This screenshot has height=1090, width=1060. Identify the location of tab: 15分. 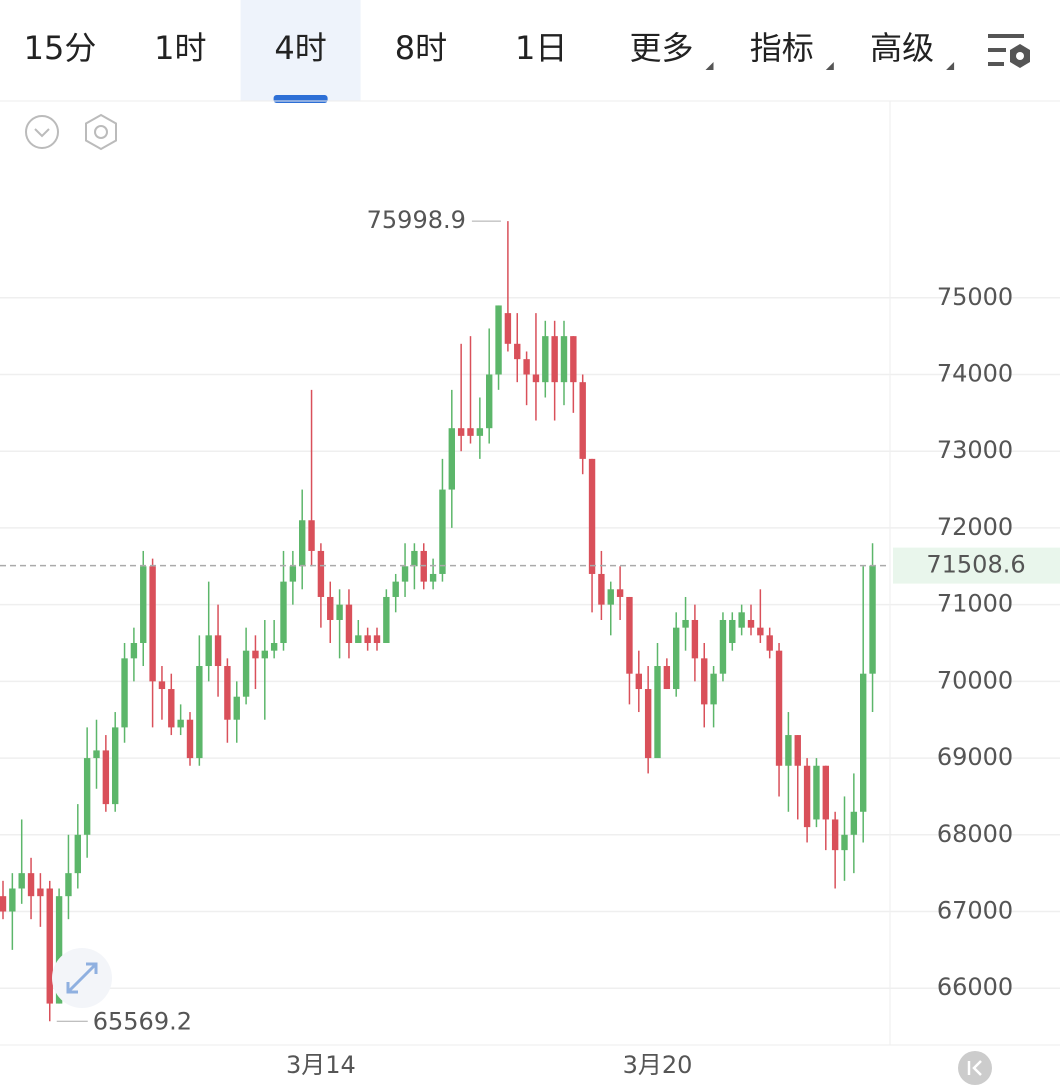
(60, 48).